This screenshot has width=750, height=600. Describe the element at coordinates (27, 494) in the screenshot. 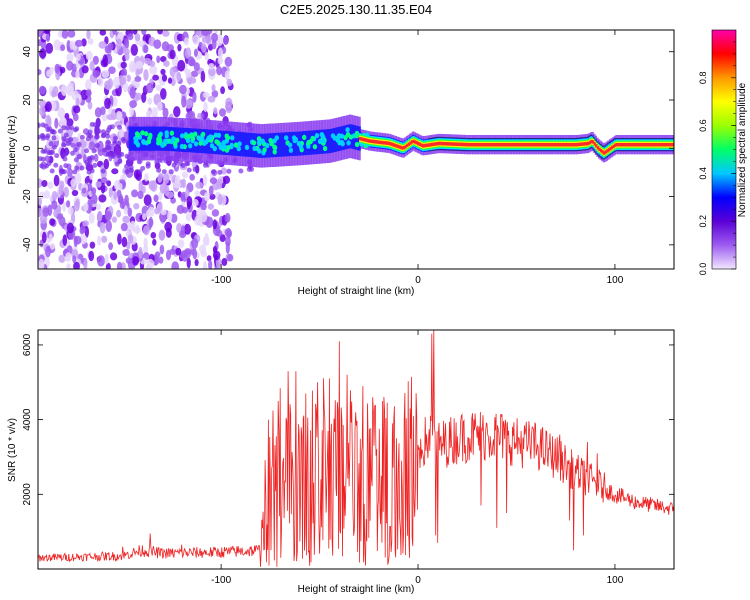

I see `y-tick-label: 2000` at that location.